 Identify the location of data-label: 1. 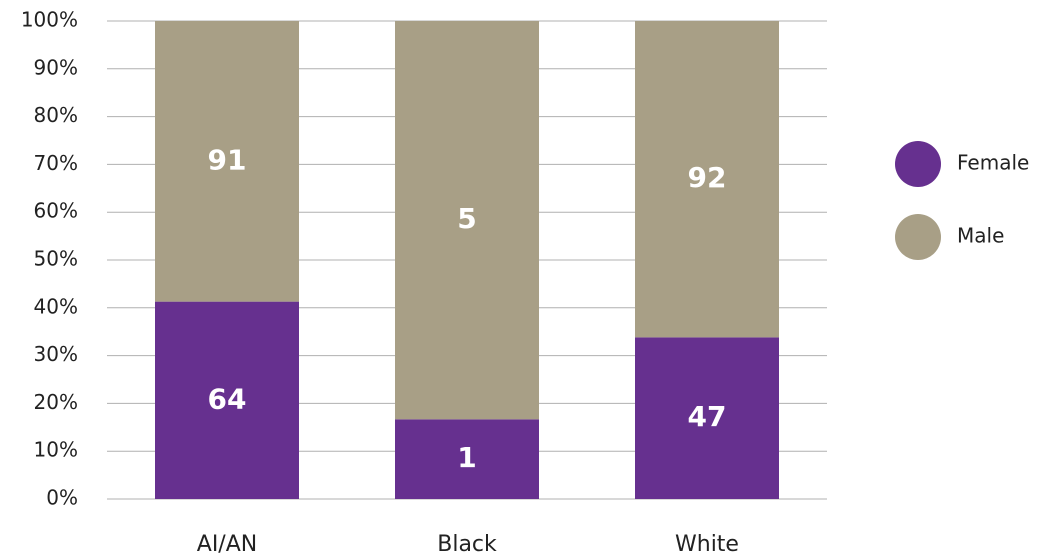
(466, 457).